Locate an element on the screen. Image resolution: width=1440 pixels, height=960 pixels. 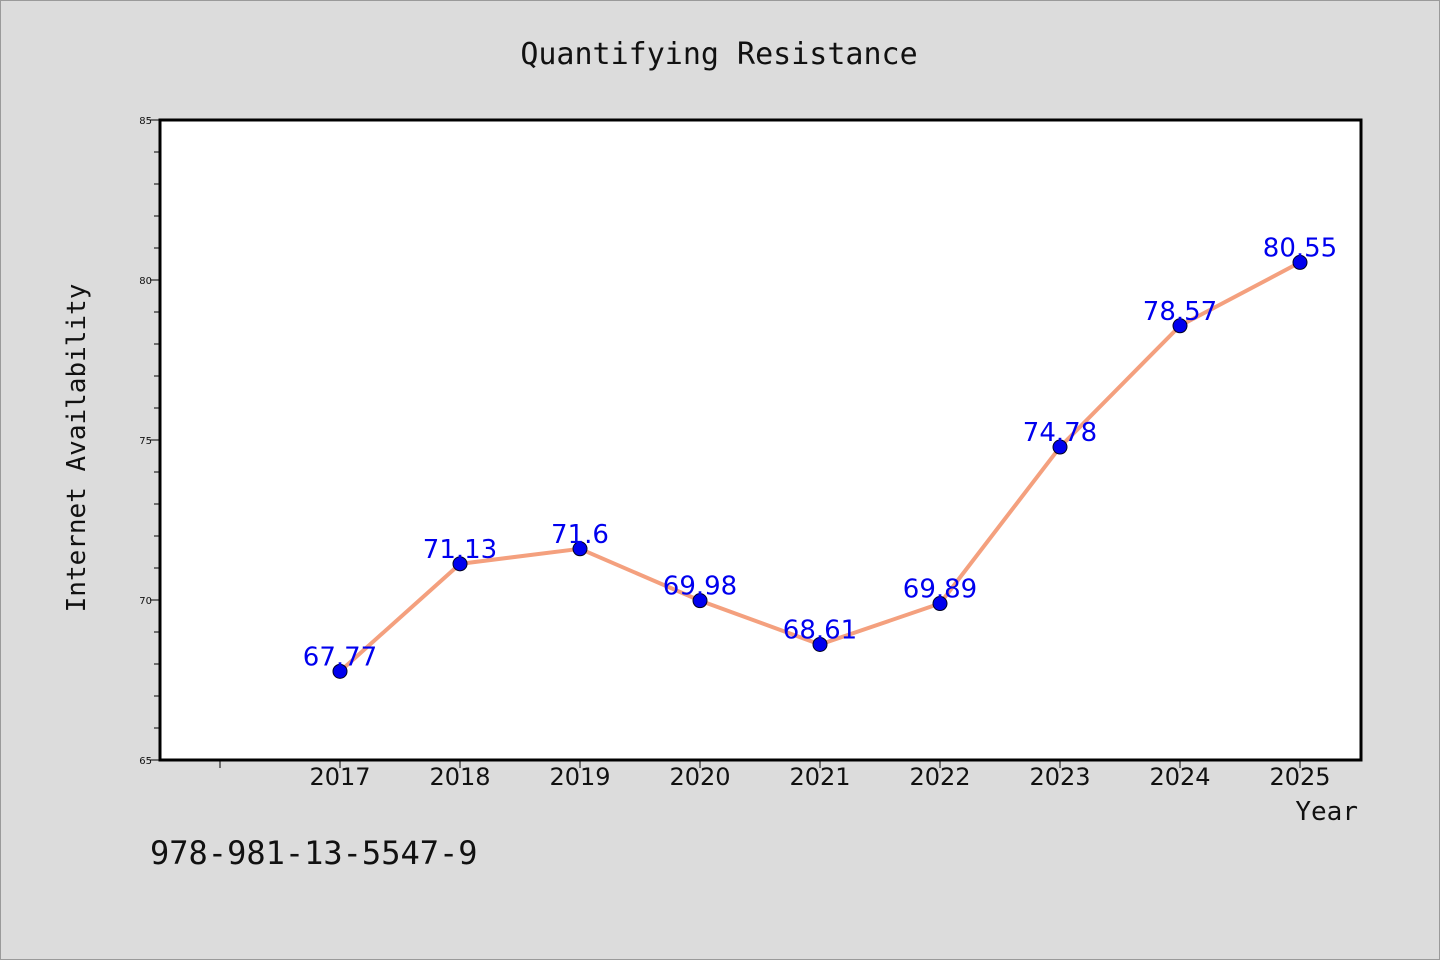
y-tick-label: 70 is located at coordinates (145, 601).